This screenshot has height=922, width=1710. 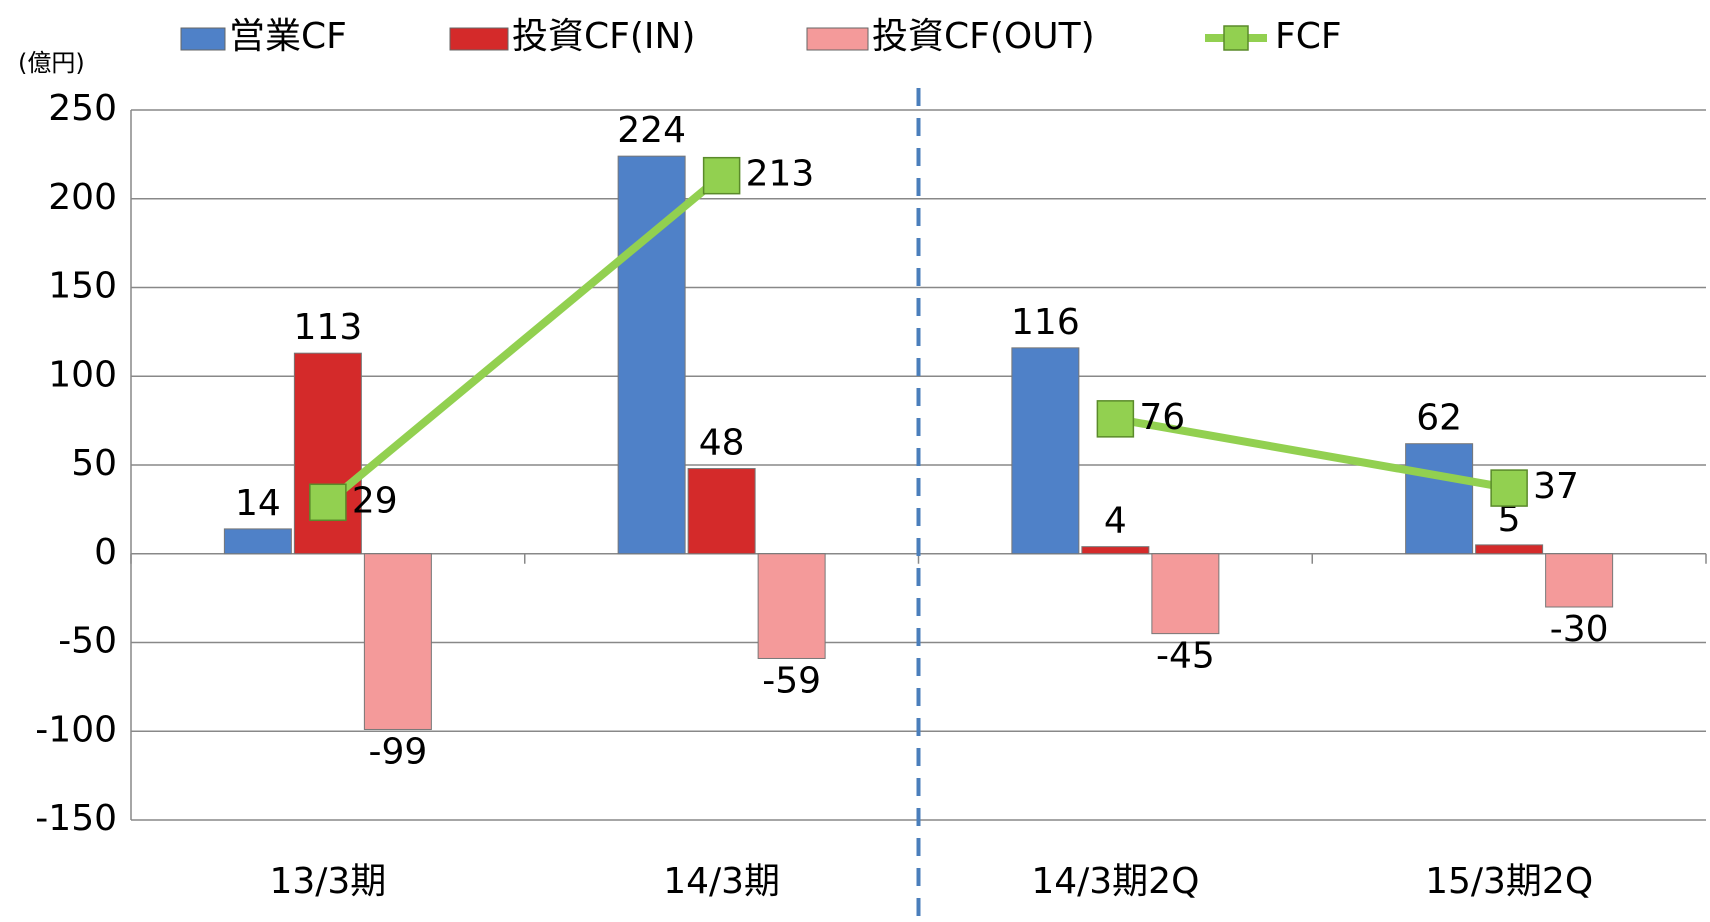 I want to click on data-label: -59, so click(x=791, y=680).